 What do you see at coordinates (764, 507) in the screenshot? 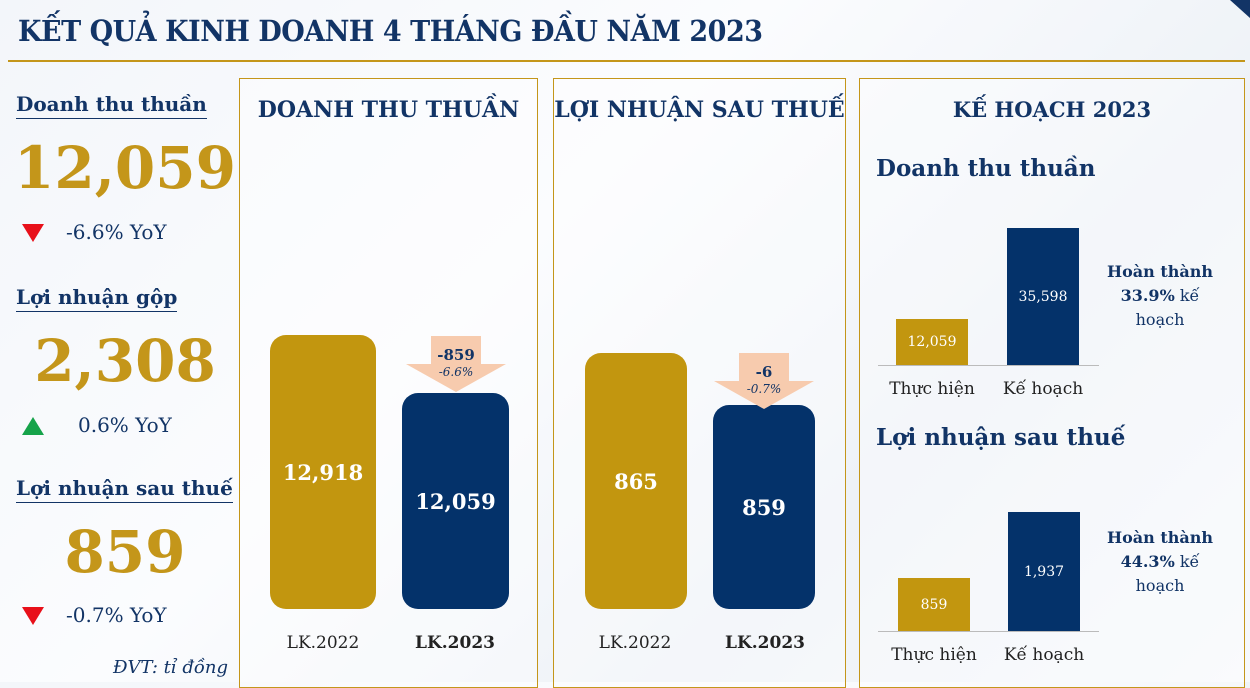
I see `bar-2023: 859` at bounding box center [764, 507].